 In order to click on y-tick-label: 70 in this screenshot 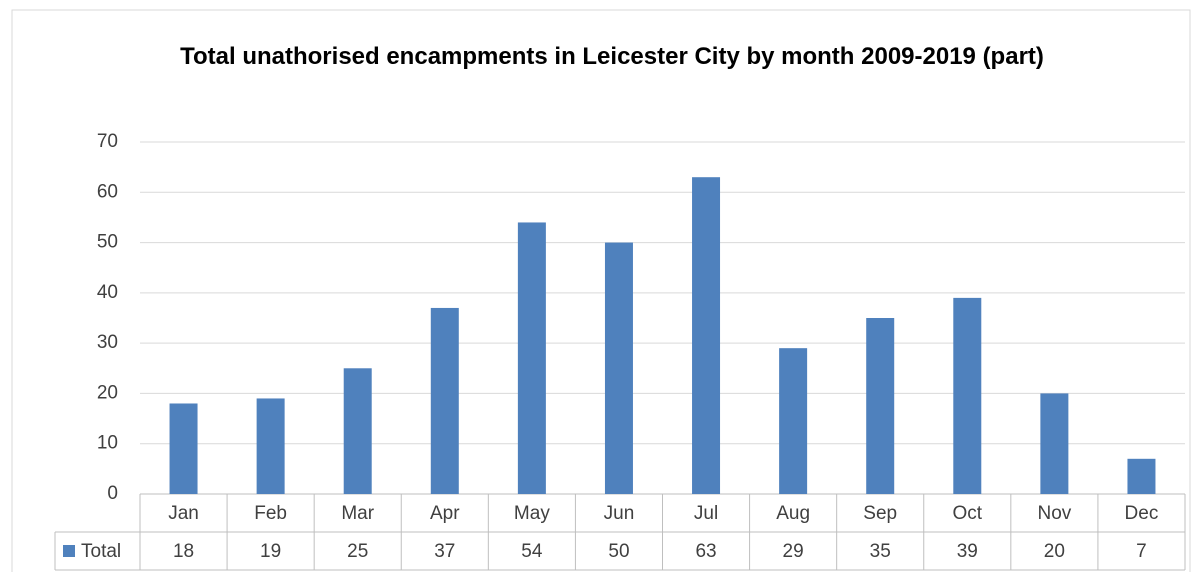, I will do `click(107, 141)`.